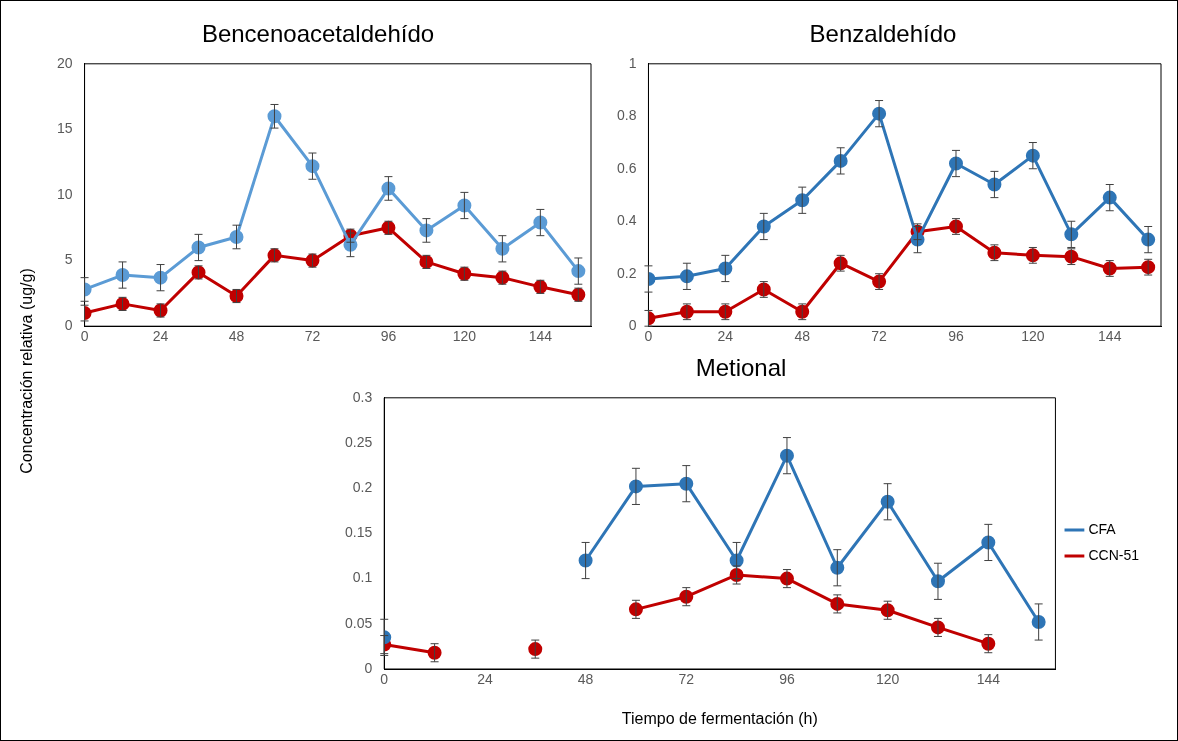 This screenshot has width=1178, height=741. Describe the element at coordinates (359, 532) in the screenshot. I see `y-tick-label: 0.15` at that location.